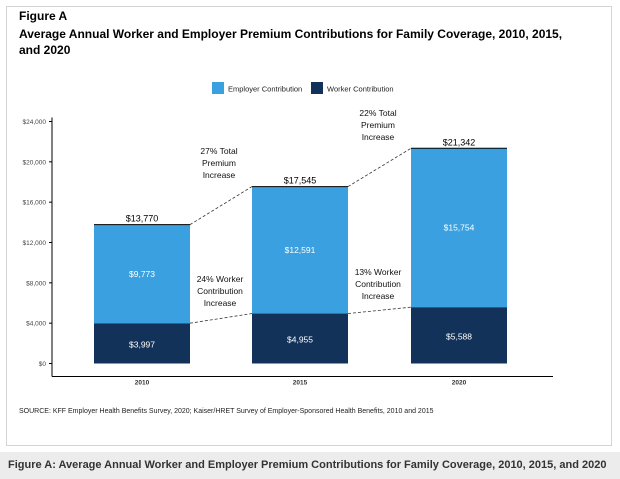  I want to click on data-label-total: $13,770, so click(142, 219).